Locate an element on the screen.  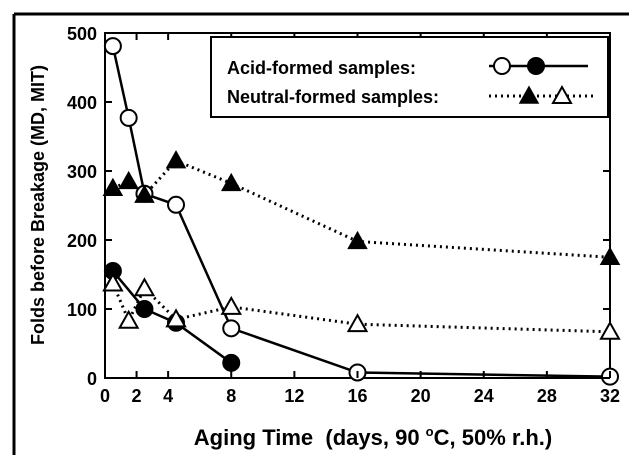
y-tick-label: 100 is located at coordinates (82, 310).